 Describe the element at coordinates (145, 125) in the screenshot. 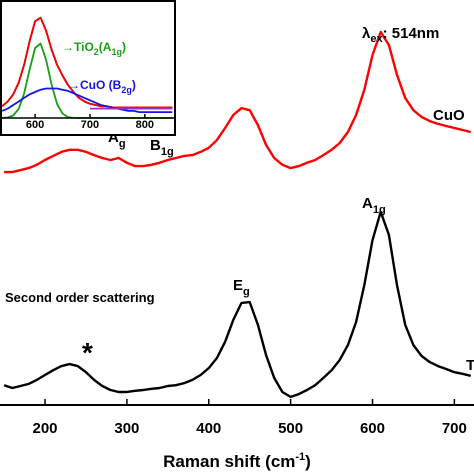

I see `x-tick-label: 800` at that location.